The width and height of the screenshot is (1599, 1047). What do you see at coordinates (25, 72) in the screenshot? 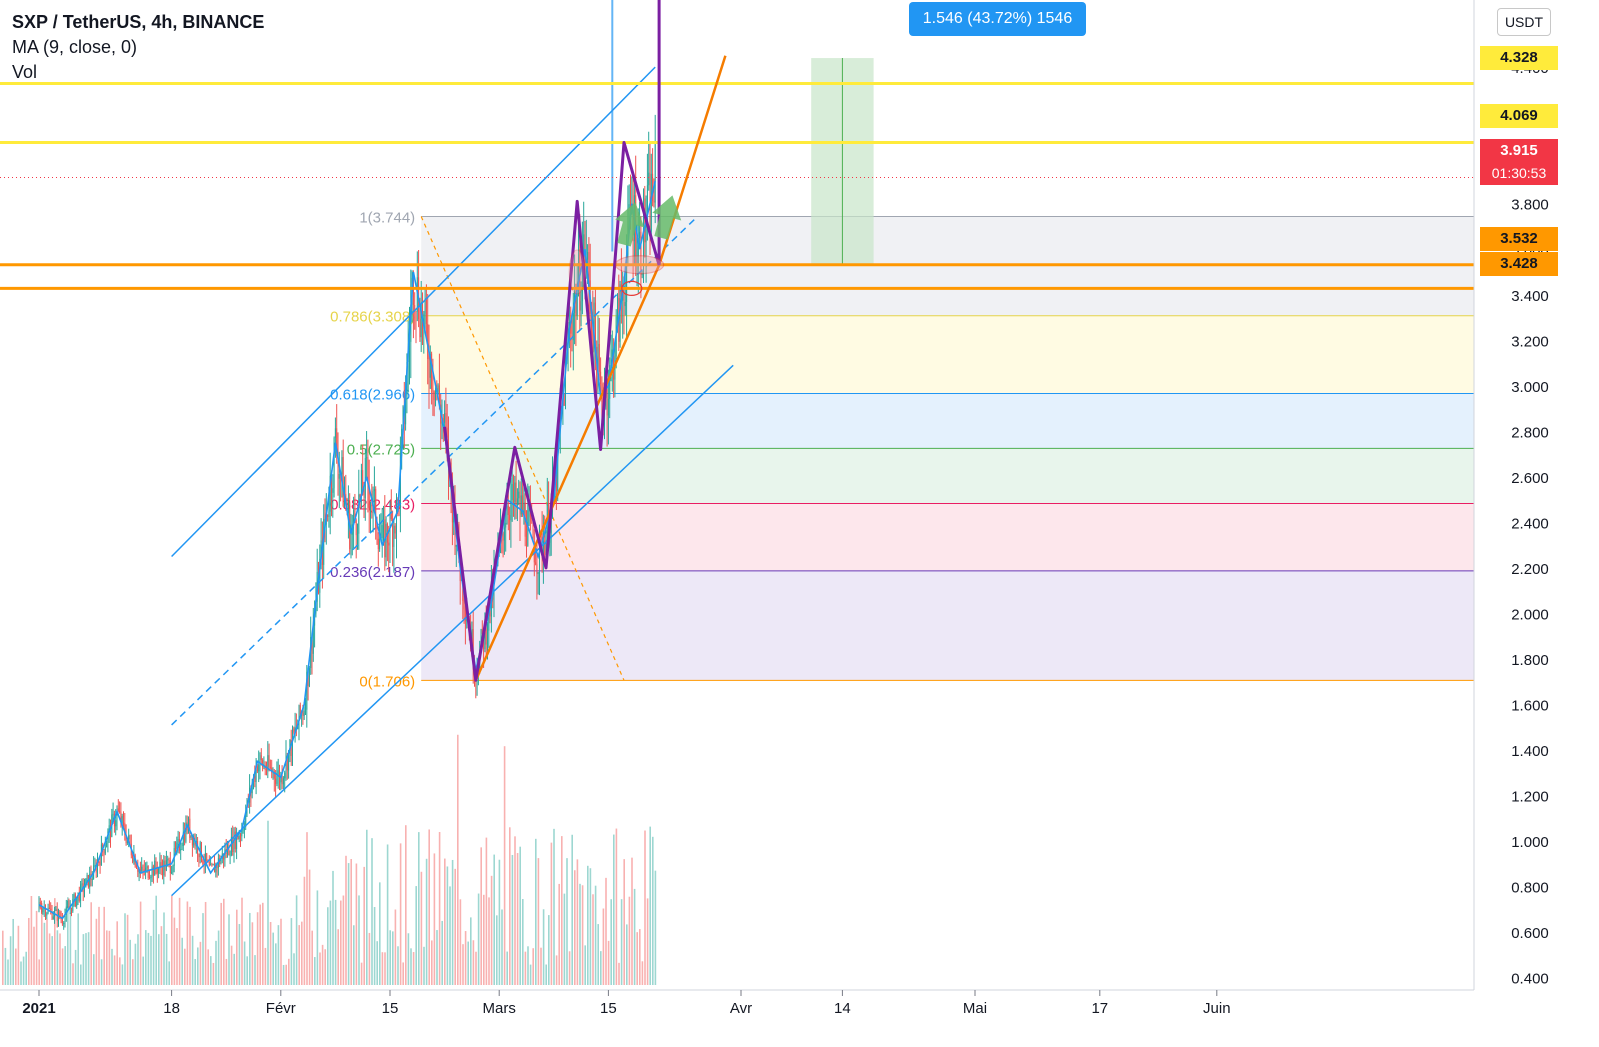
I see `volume-indicator-label: Vol` at bounding box center [25, 72].